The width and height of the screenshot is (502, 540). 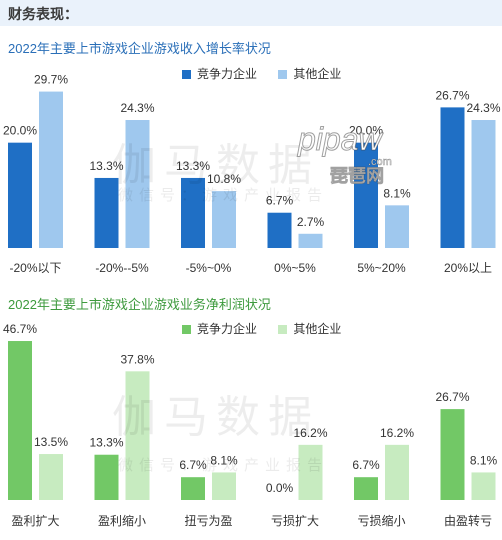 I want to click on chart1-category-label-1: -20%以下, so click(x=35, y=268).